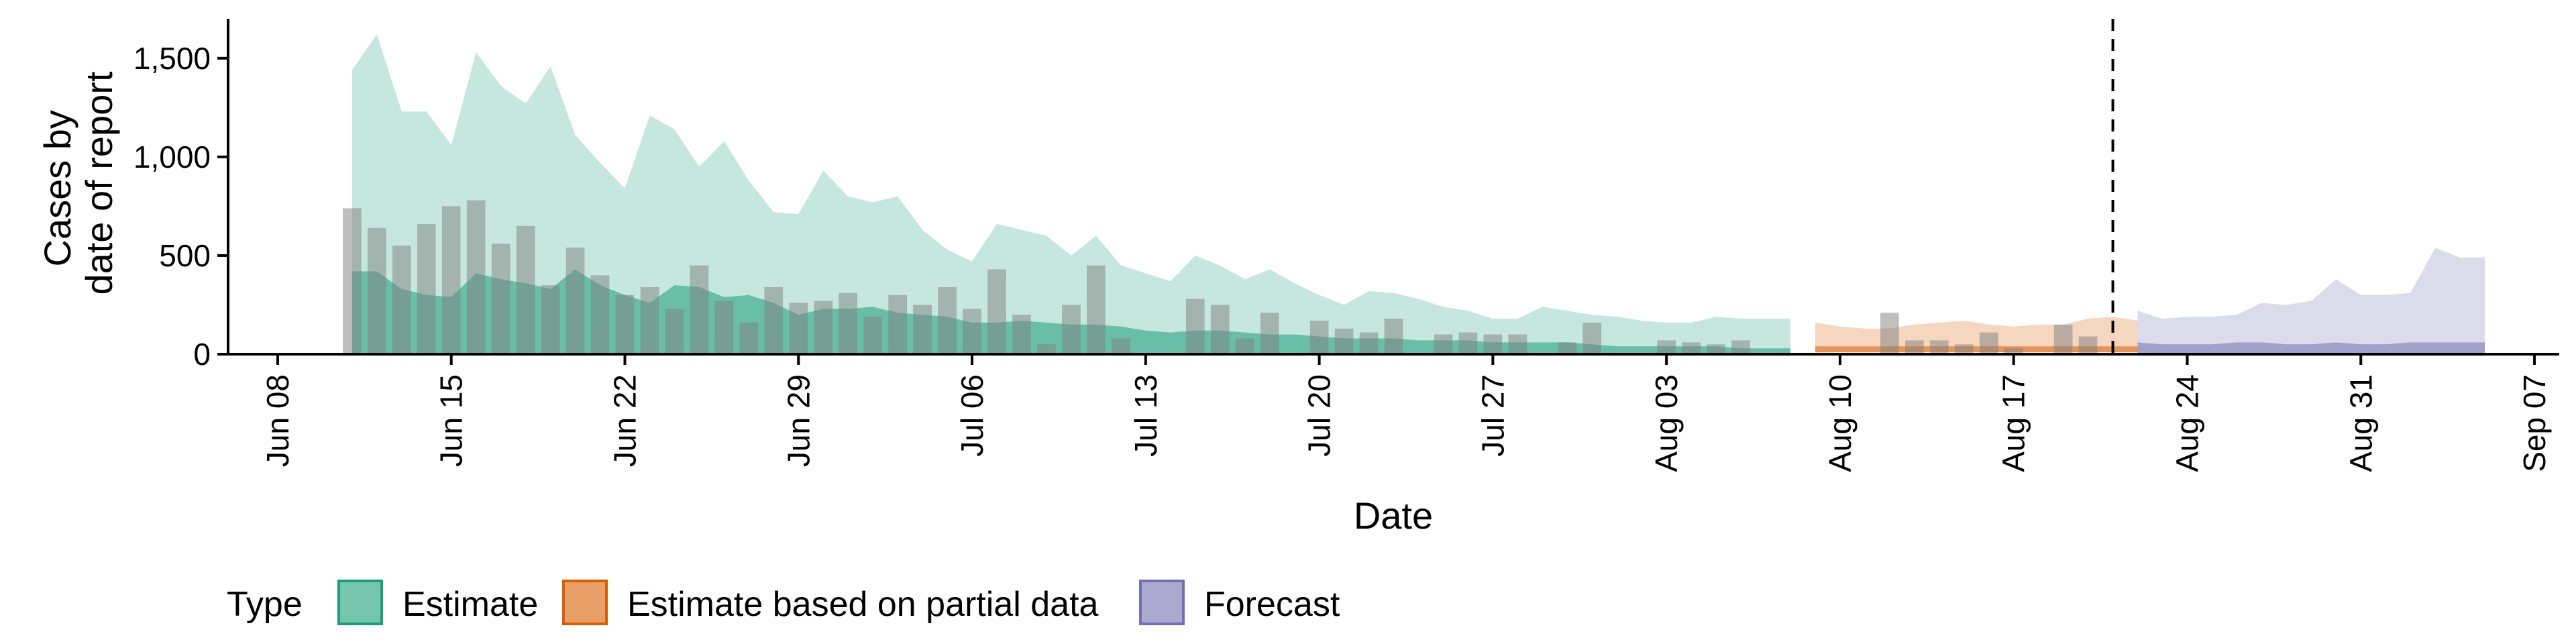 Image resolution: width=2576 pixels, height=644 pixels. I want to click on x-tick-label: Jun 29, so click(798, 420).